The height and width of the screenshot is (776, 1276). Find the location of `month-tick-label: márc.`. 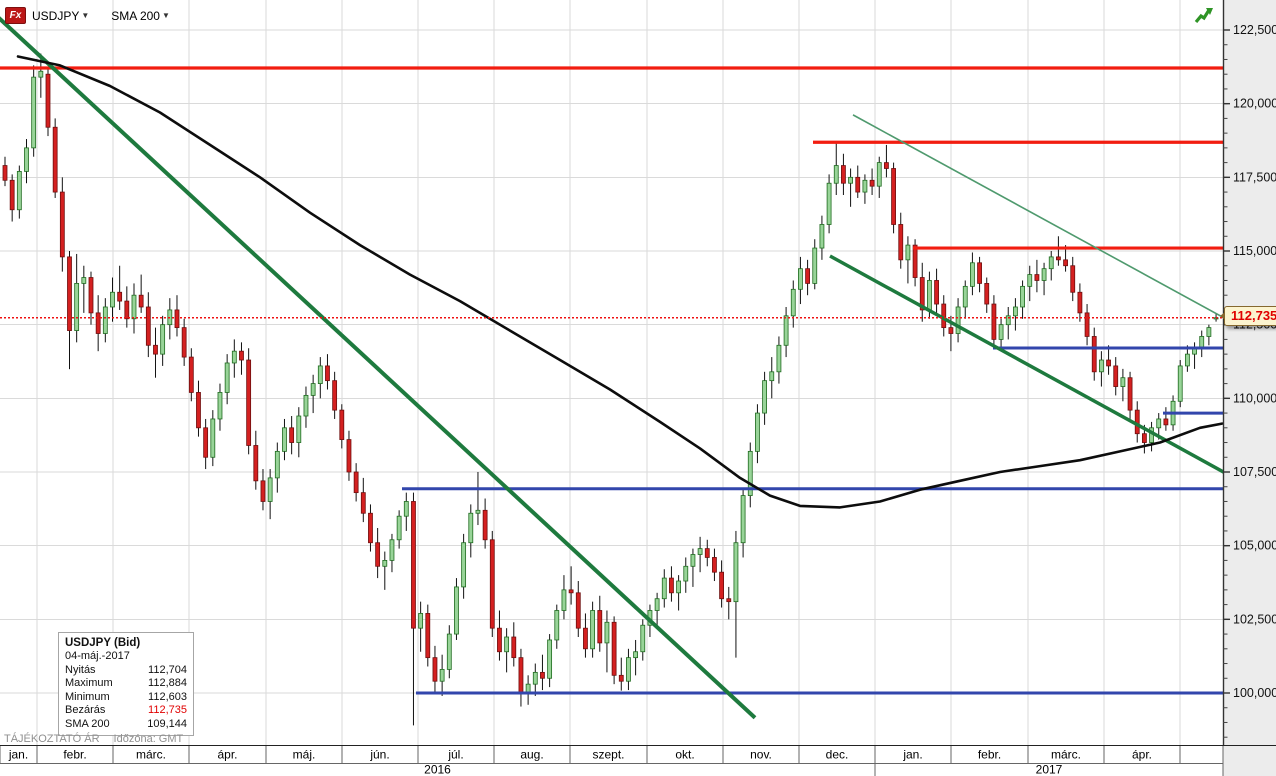

month-tick-label: márc. is located at coordinates (1066, 755).